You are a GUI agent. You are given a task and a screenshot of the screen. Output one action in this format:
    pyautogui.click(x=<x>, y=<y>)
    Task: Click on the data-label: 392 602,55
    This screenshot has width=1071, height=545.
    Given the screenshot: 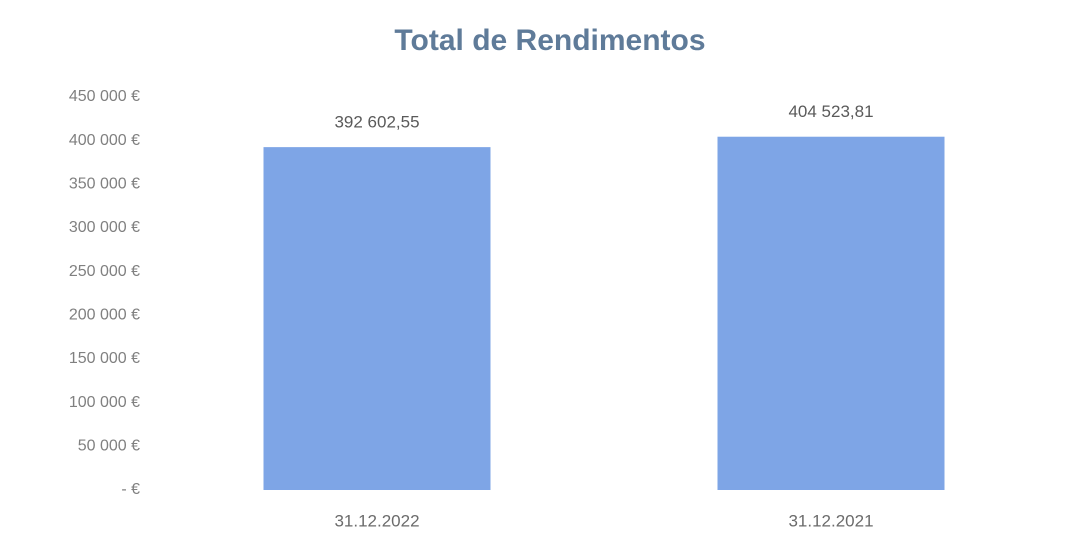 What is the action you would take?
    pyautogui.click(x=376, y=122)
    